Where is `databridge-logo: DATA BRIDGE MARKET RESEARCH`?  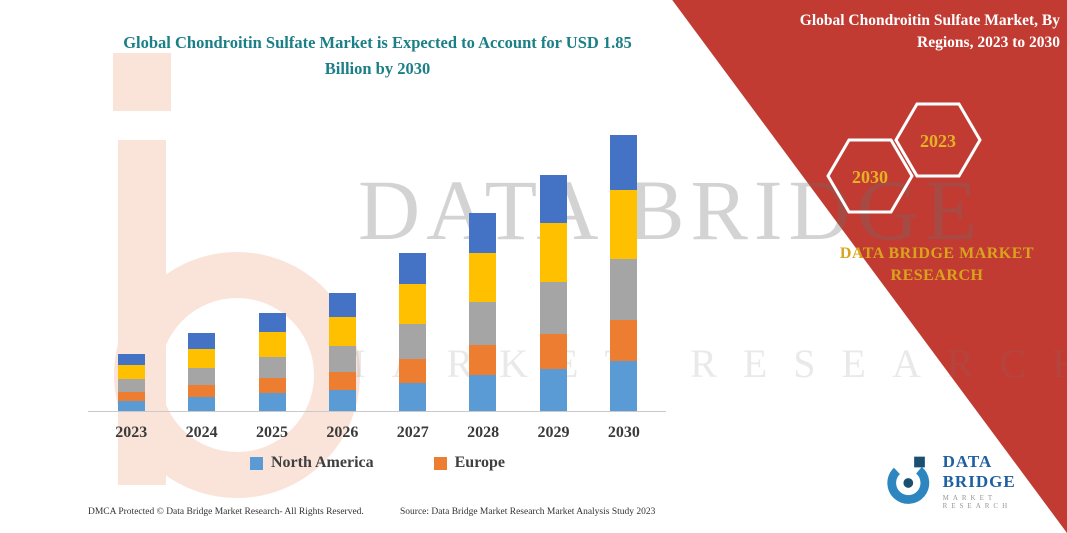 databridge-logo: DATA BRIDGE MARKET RESEARCH is located at coordinates (974, 481).